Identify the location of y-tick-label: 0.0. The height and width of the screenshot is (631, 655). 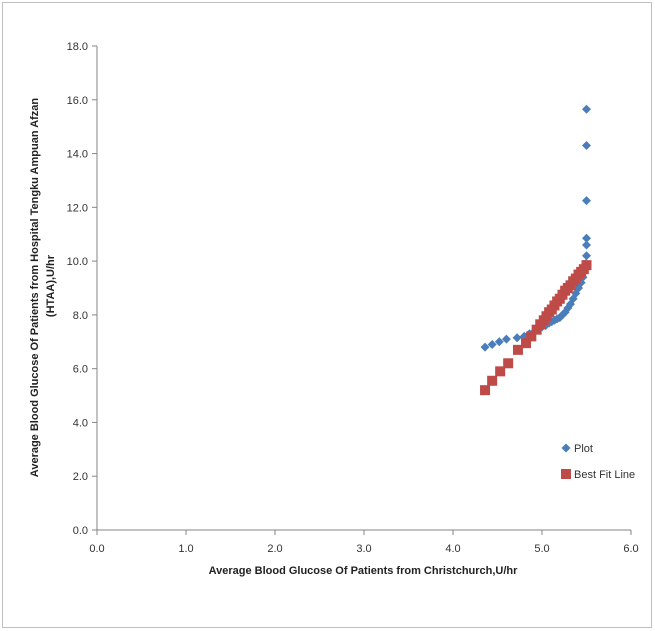
(80, 531).